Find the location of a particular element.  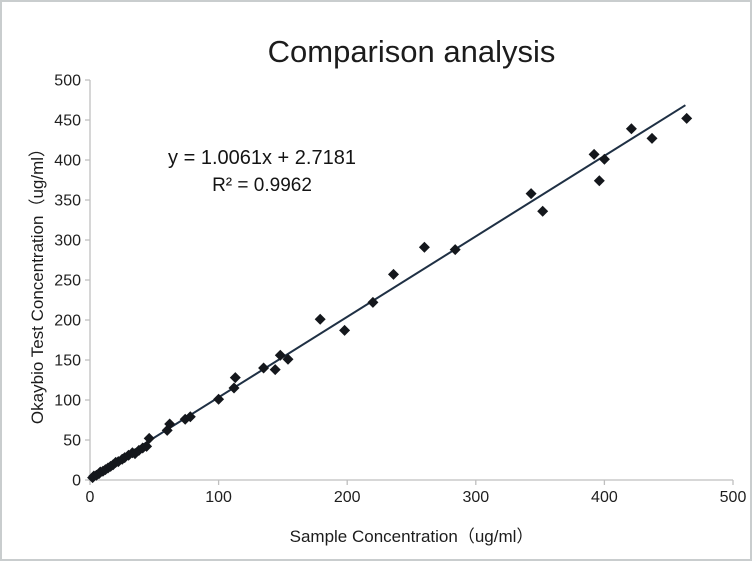

trendline-equation: y = 1.0061x + 2.7181 is located at coordinates (262, 158).